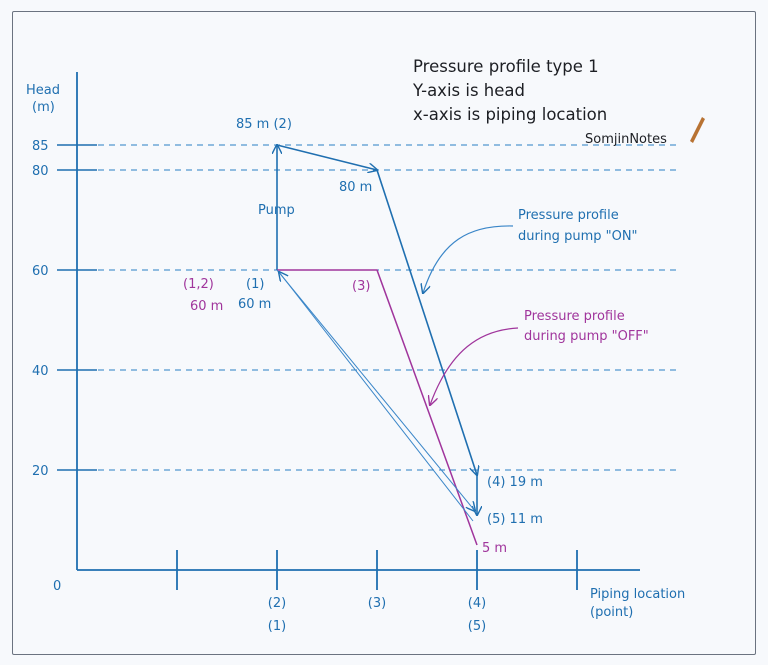 The width and height of the screenshot is (768, 665). I want to click on callout-on-arrow, so click(468, 259).